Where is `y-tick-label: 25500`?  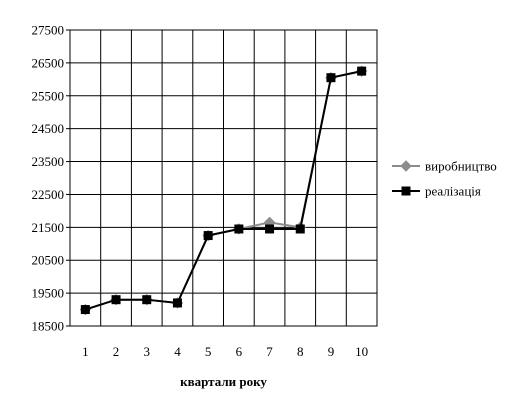
y-tick-label: 25500 is located at coordinates (48, 95).